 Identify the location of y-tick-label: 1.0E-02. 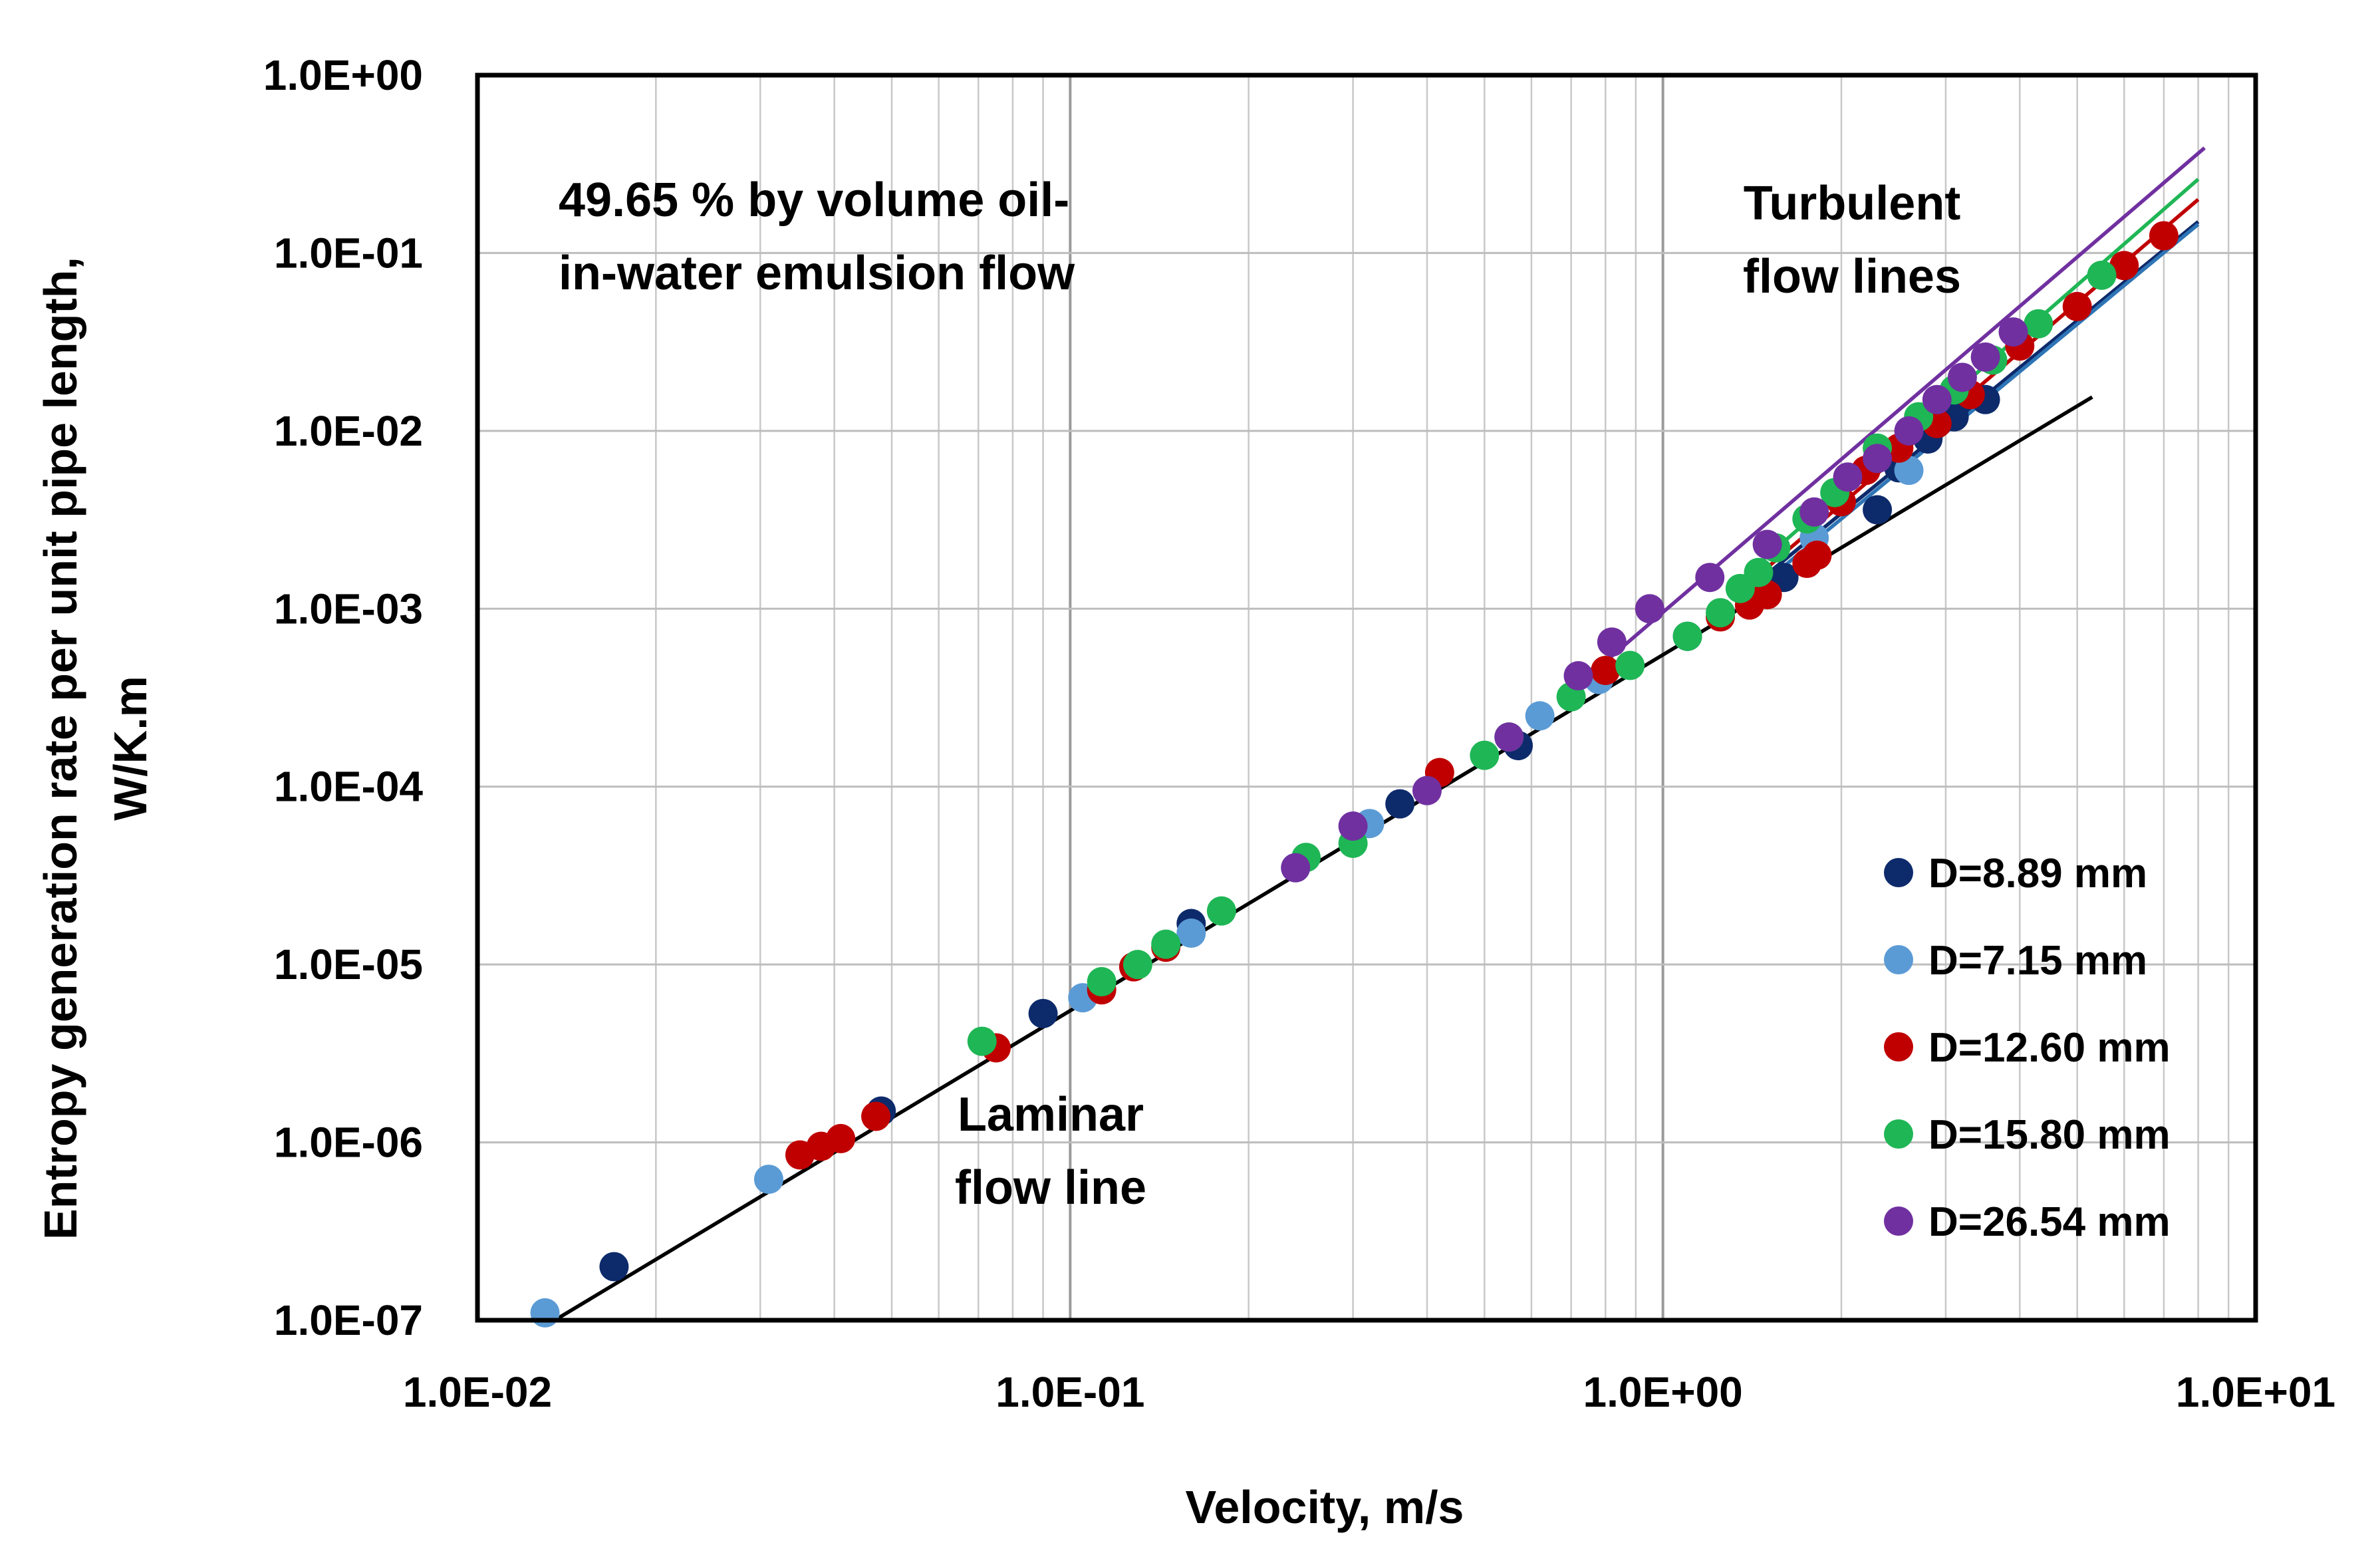
(348, 431).